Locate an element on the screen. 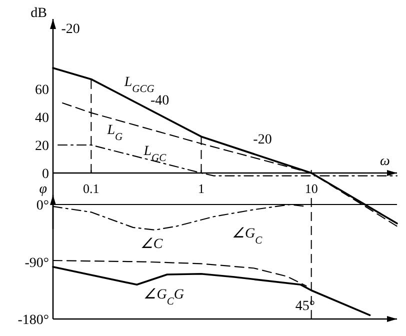 The height and width of the screenshot is (336, 406). x-tick-label: 10 is located at coordinates (311, 188).